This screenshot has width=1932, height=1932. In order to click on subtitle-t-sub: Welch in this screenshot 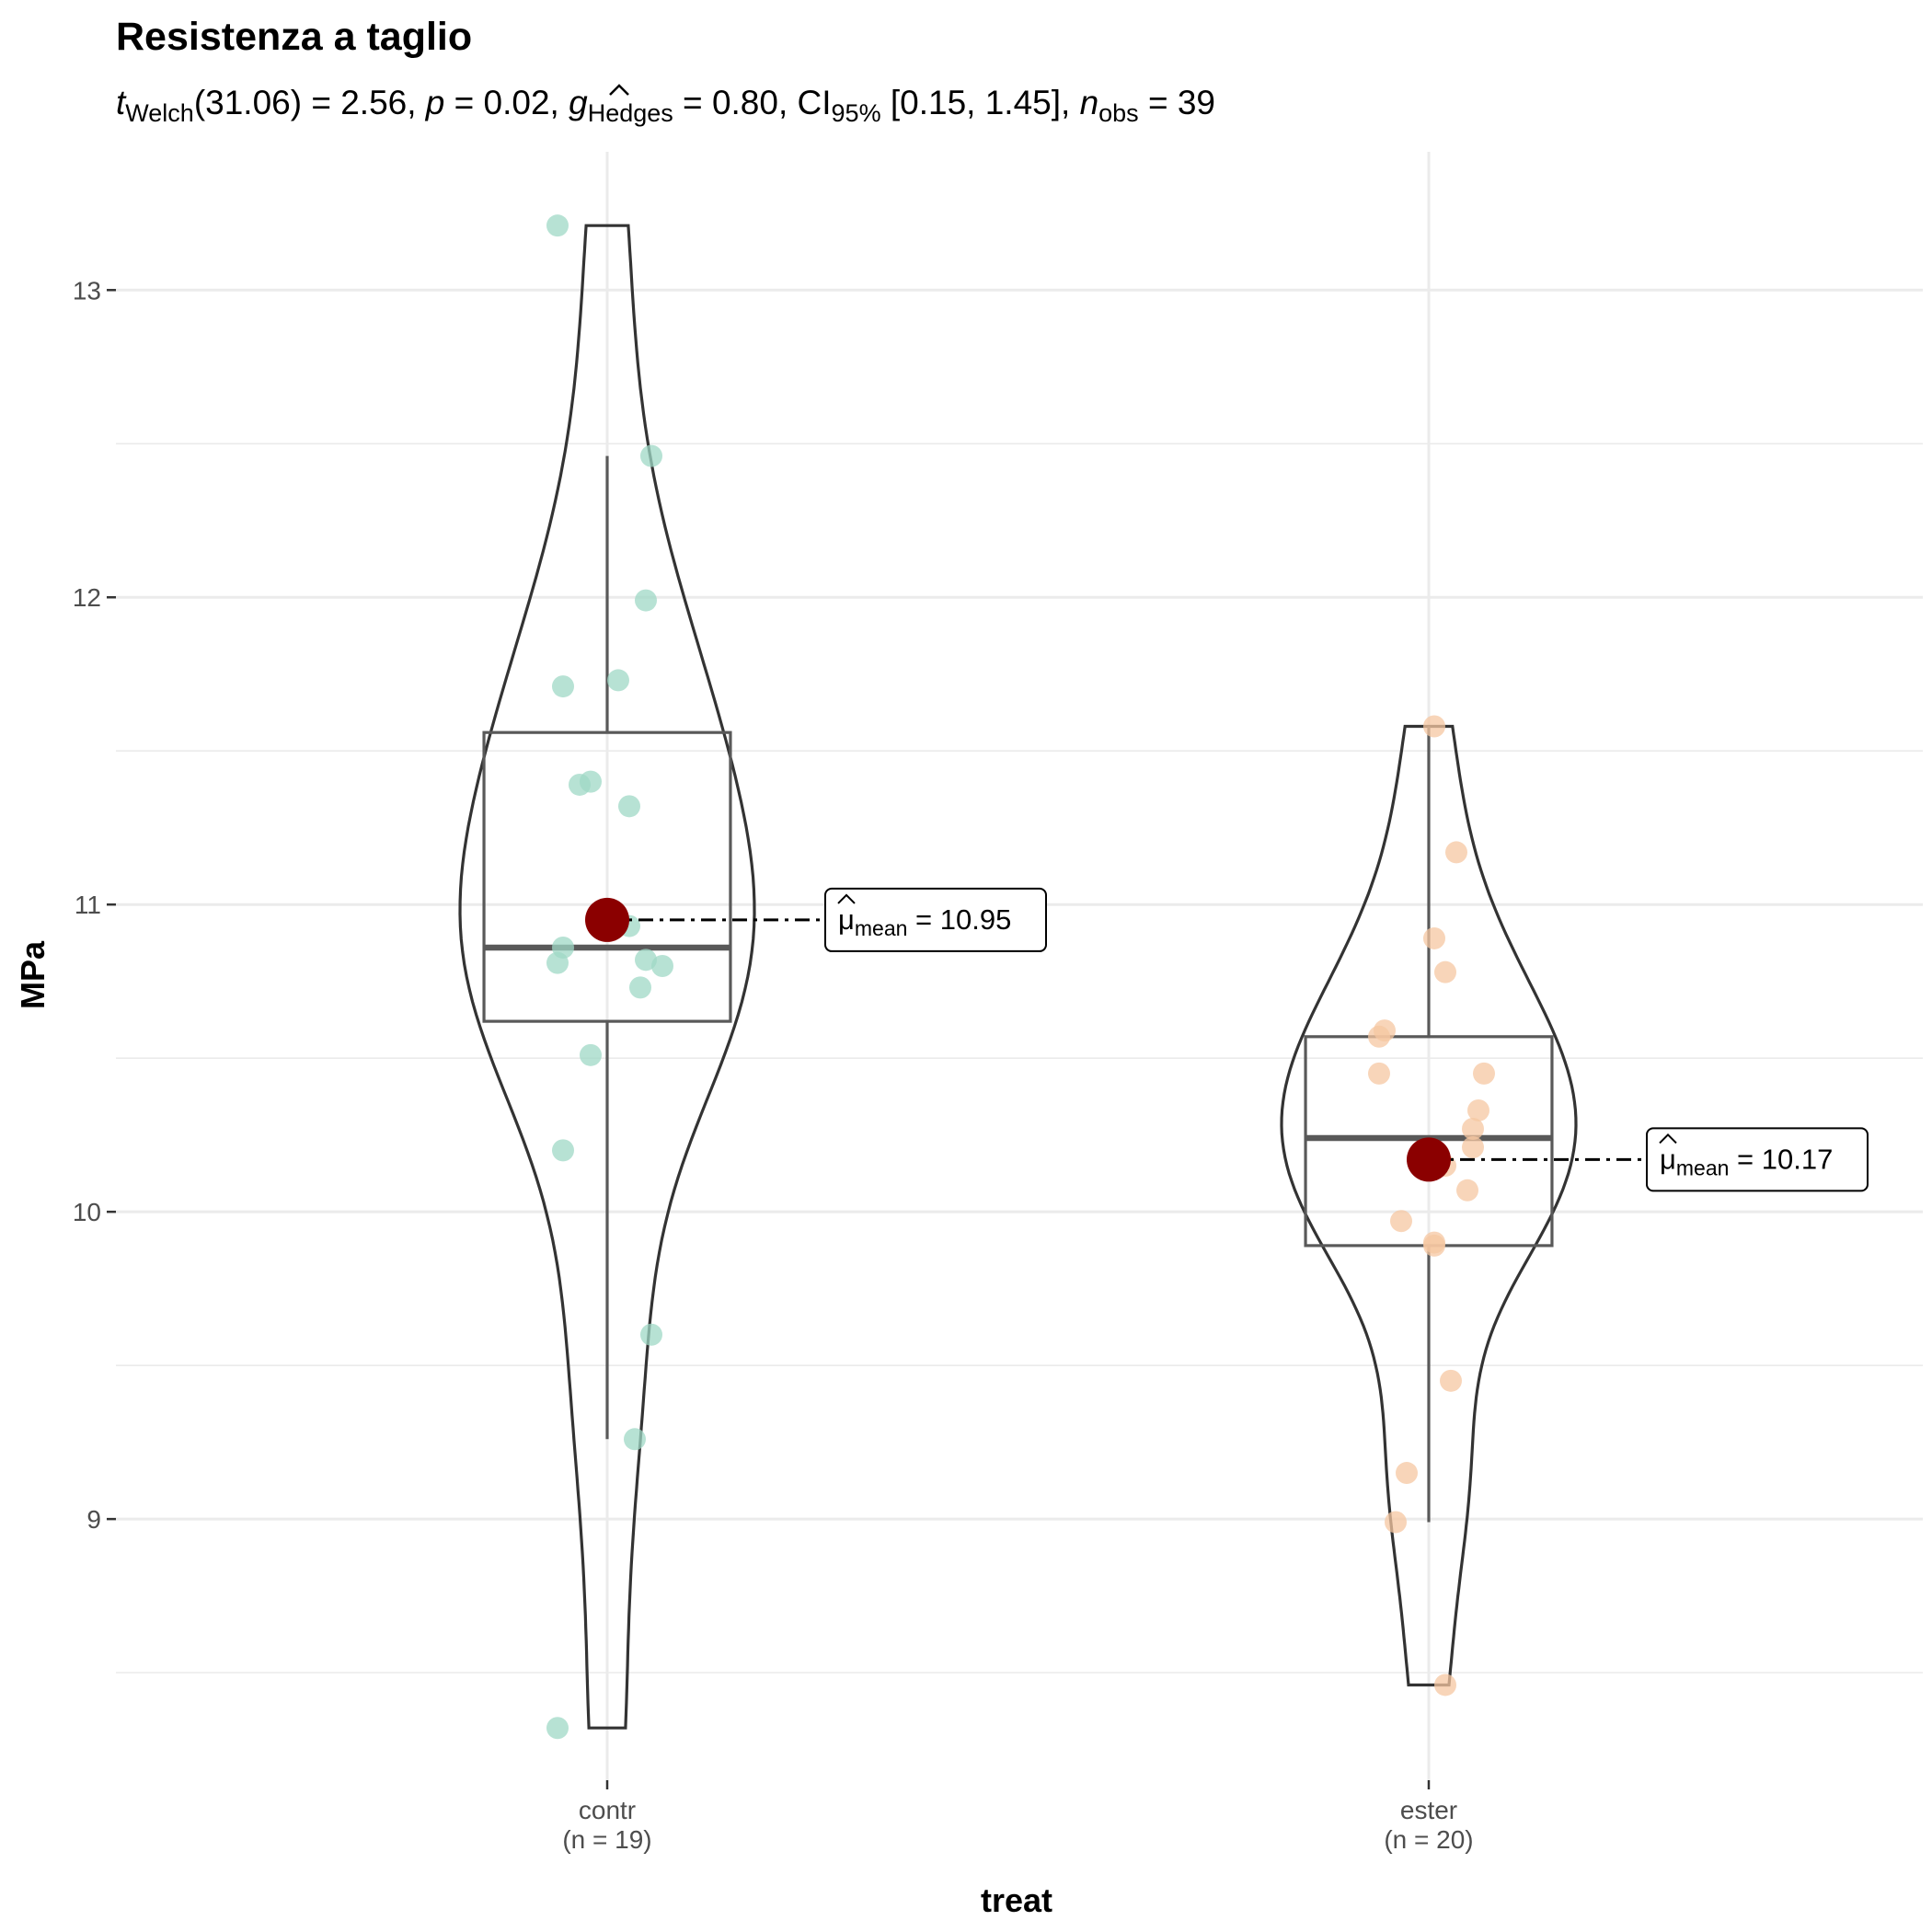, I will do `click(159, 113)`.